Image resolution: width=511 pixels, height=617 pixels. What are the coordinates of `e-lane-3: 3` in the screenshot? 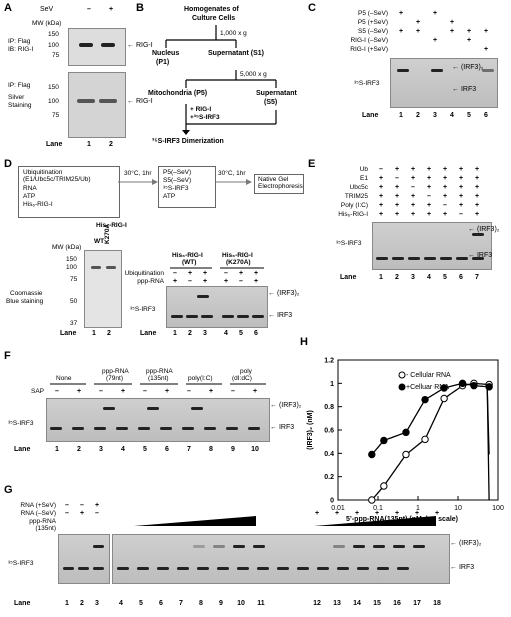 It's located at (413, 277).